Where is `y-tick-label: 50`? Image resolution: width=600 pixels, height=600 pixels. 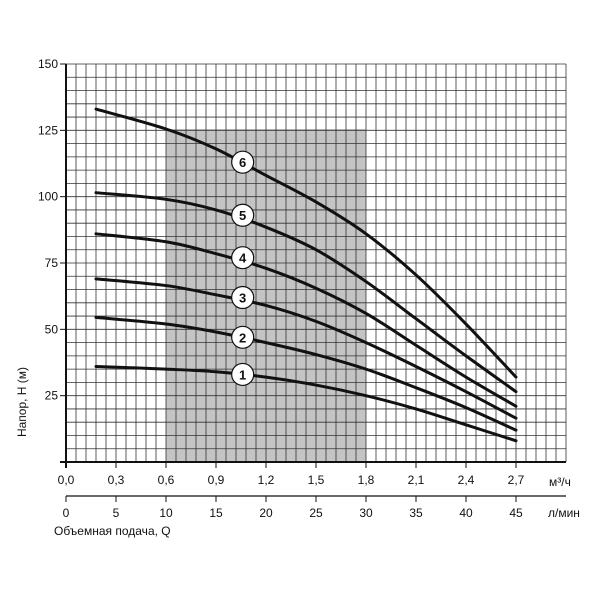 y-tick-label: 50 is located at coordinates (52, 329).